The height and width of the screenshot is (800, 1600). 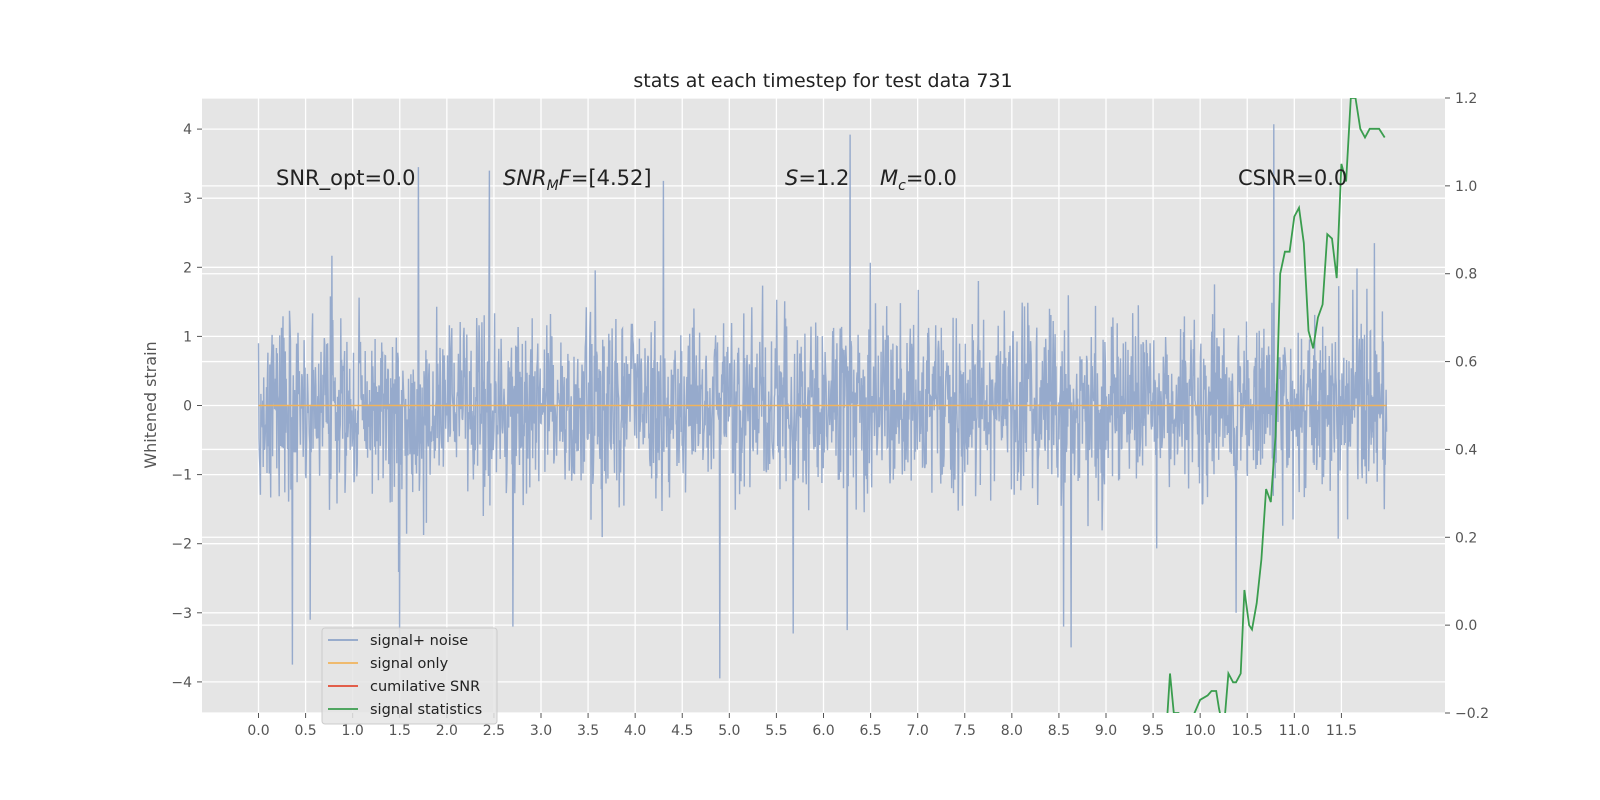 What do you see at coordinates (1466, 363) in the screenshot?
I see `y2-tick-label: 0.6` at bounding box center [1466, 363].